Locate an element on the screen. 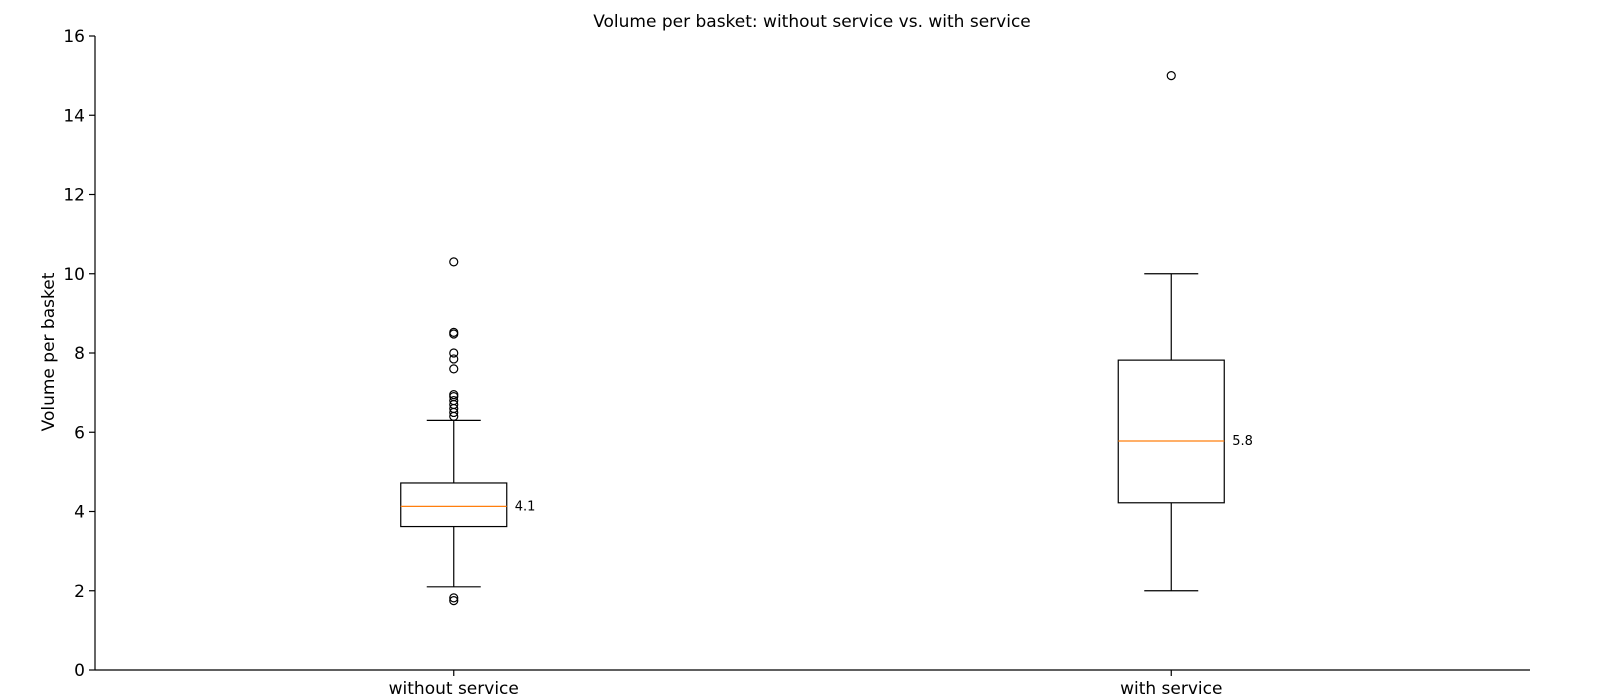 The image size is (1600, 700). y-tick-label: 14 is located at coordinates (74, 116).